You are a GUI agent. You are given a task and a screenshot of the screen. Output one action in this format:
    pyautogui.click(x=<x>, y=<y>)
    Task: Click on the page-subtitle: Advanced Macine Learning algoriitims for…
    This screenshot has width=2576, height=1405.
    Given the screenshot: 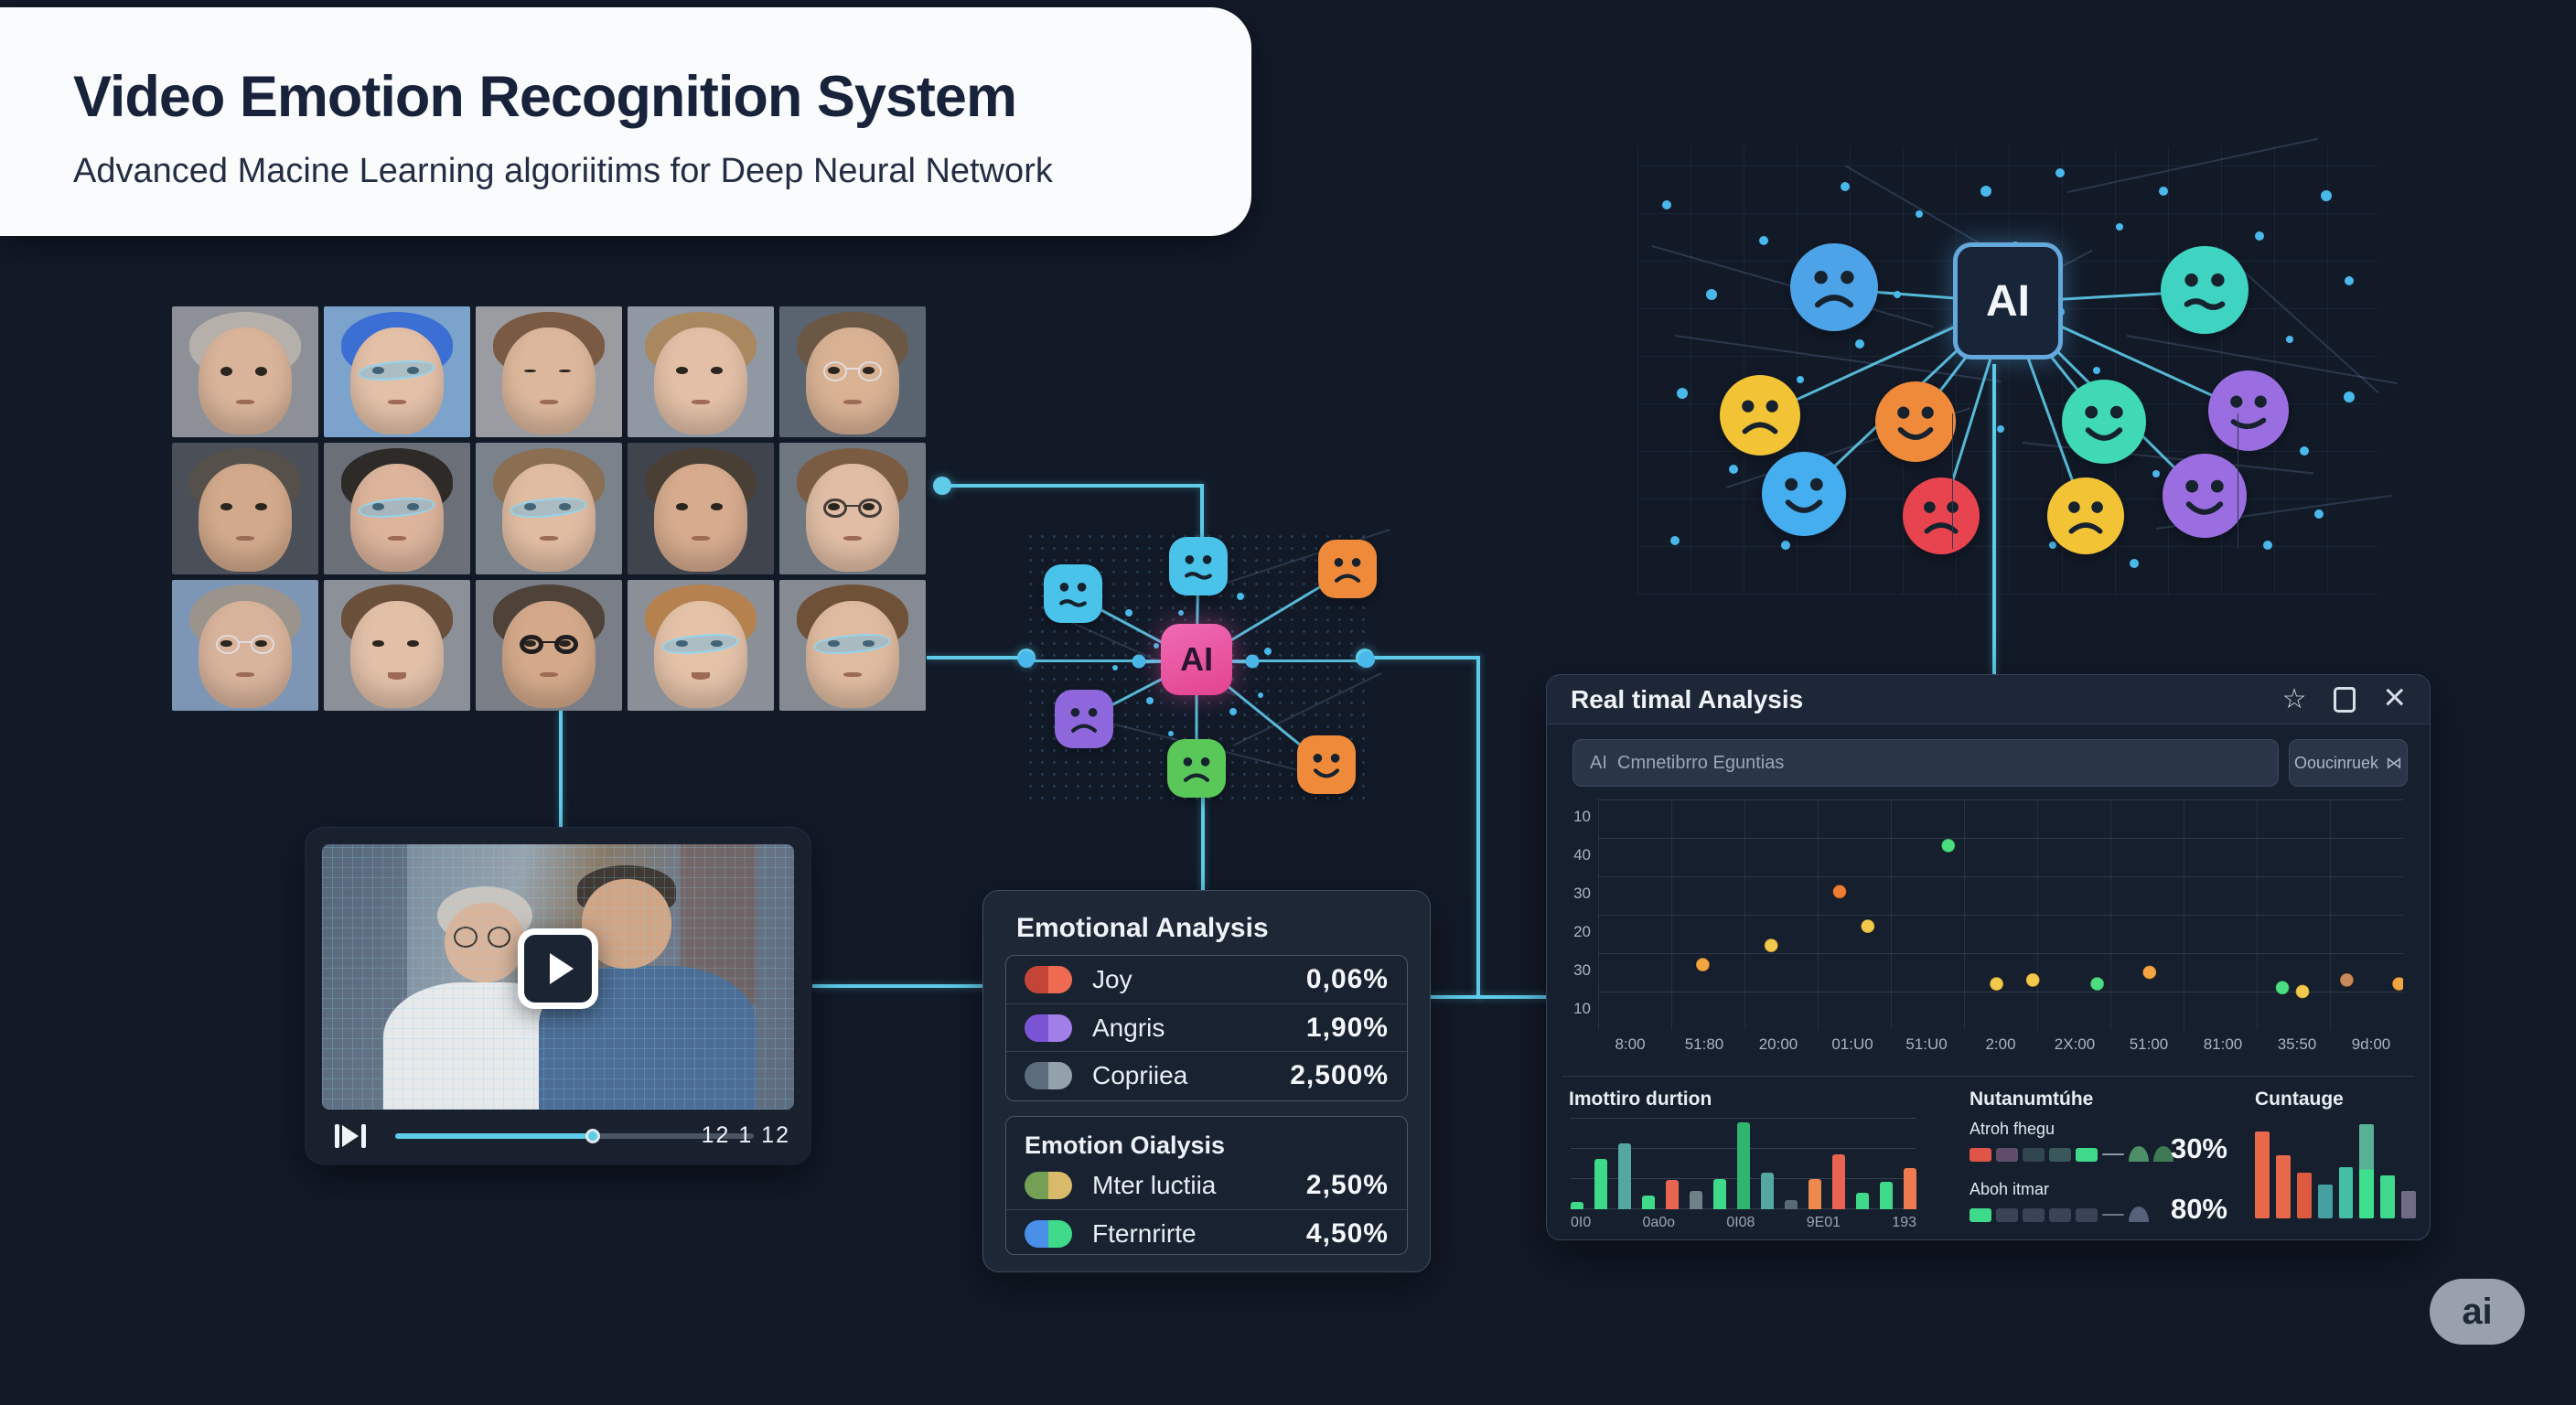 What is the action you would take?
    pyautogui.click(x=563, y=171)
    